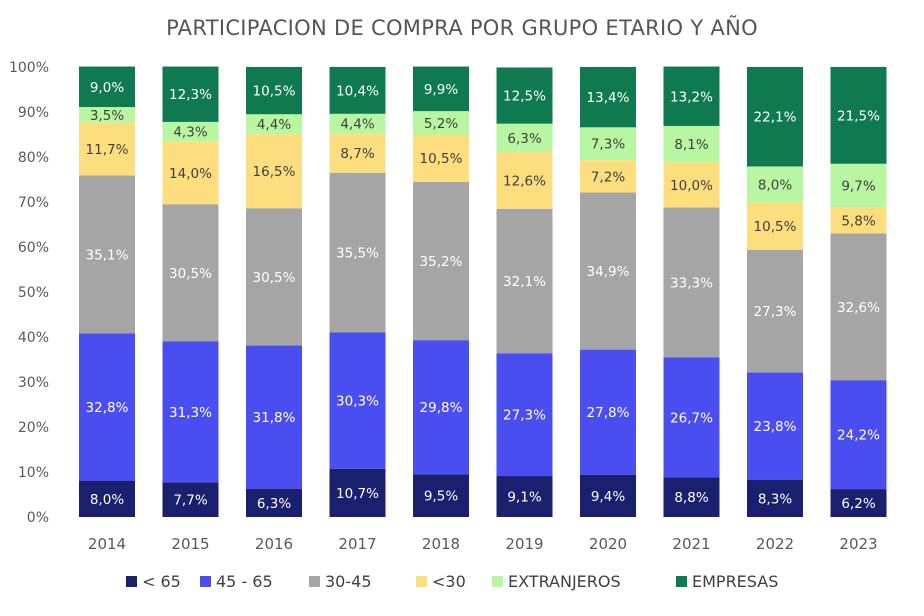 This screenshot has width=924, height=616. What do you see at coordinates (858, 221) in the screenshot?
I see `data-label: 5,8%` at bounding box center [858, 221].